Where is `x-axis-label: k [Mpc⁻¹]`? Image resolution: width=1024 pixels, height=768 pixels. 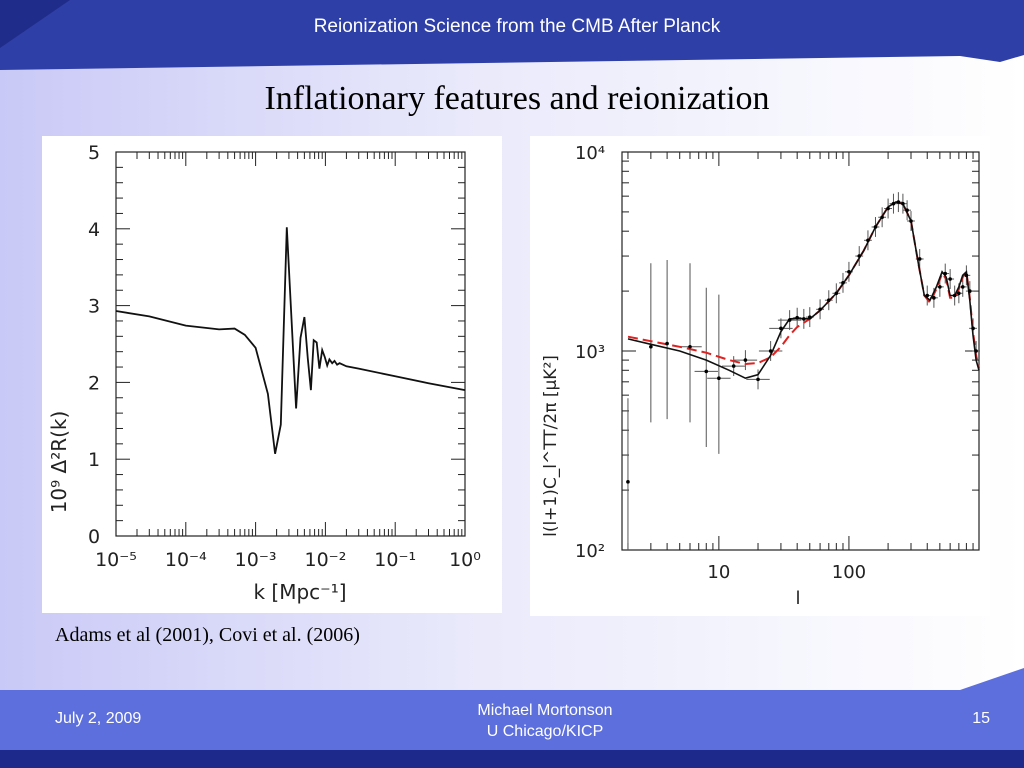
x-axis-label: k [Mpc⁻¹] is located at coordinates (299, 592).